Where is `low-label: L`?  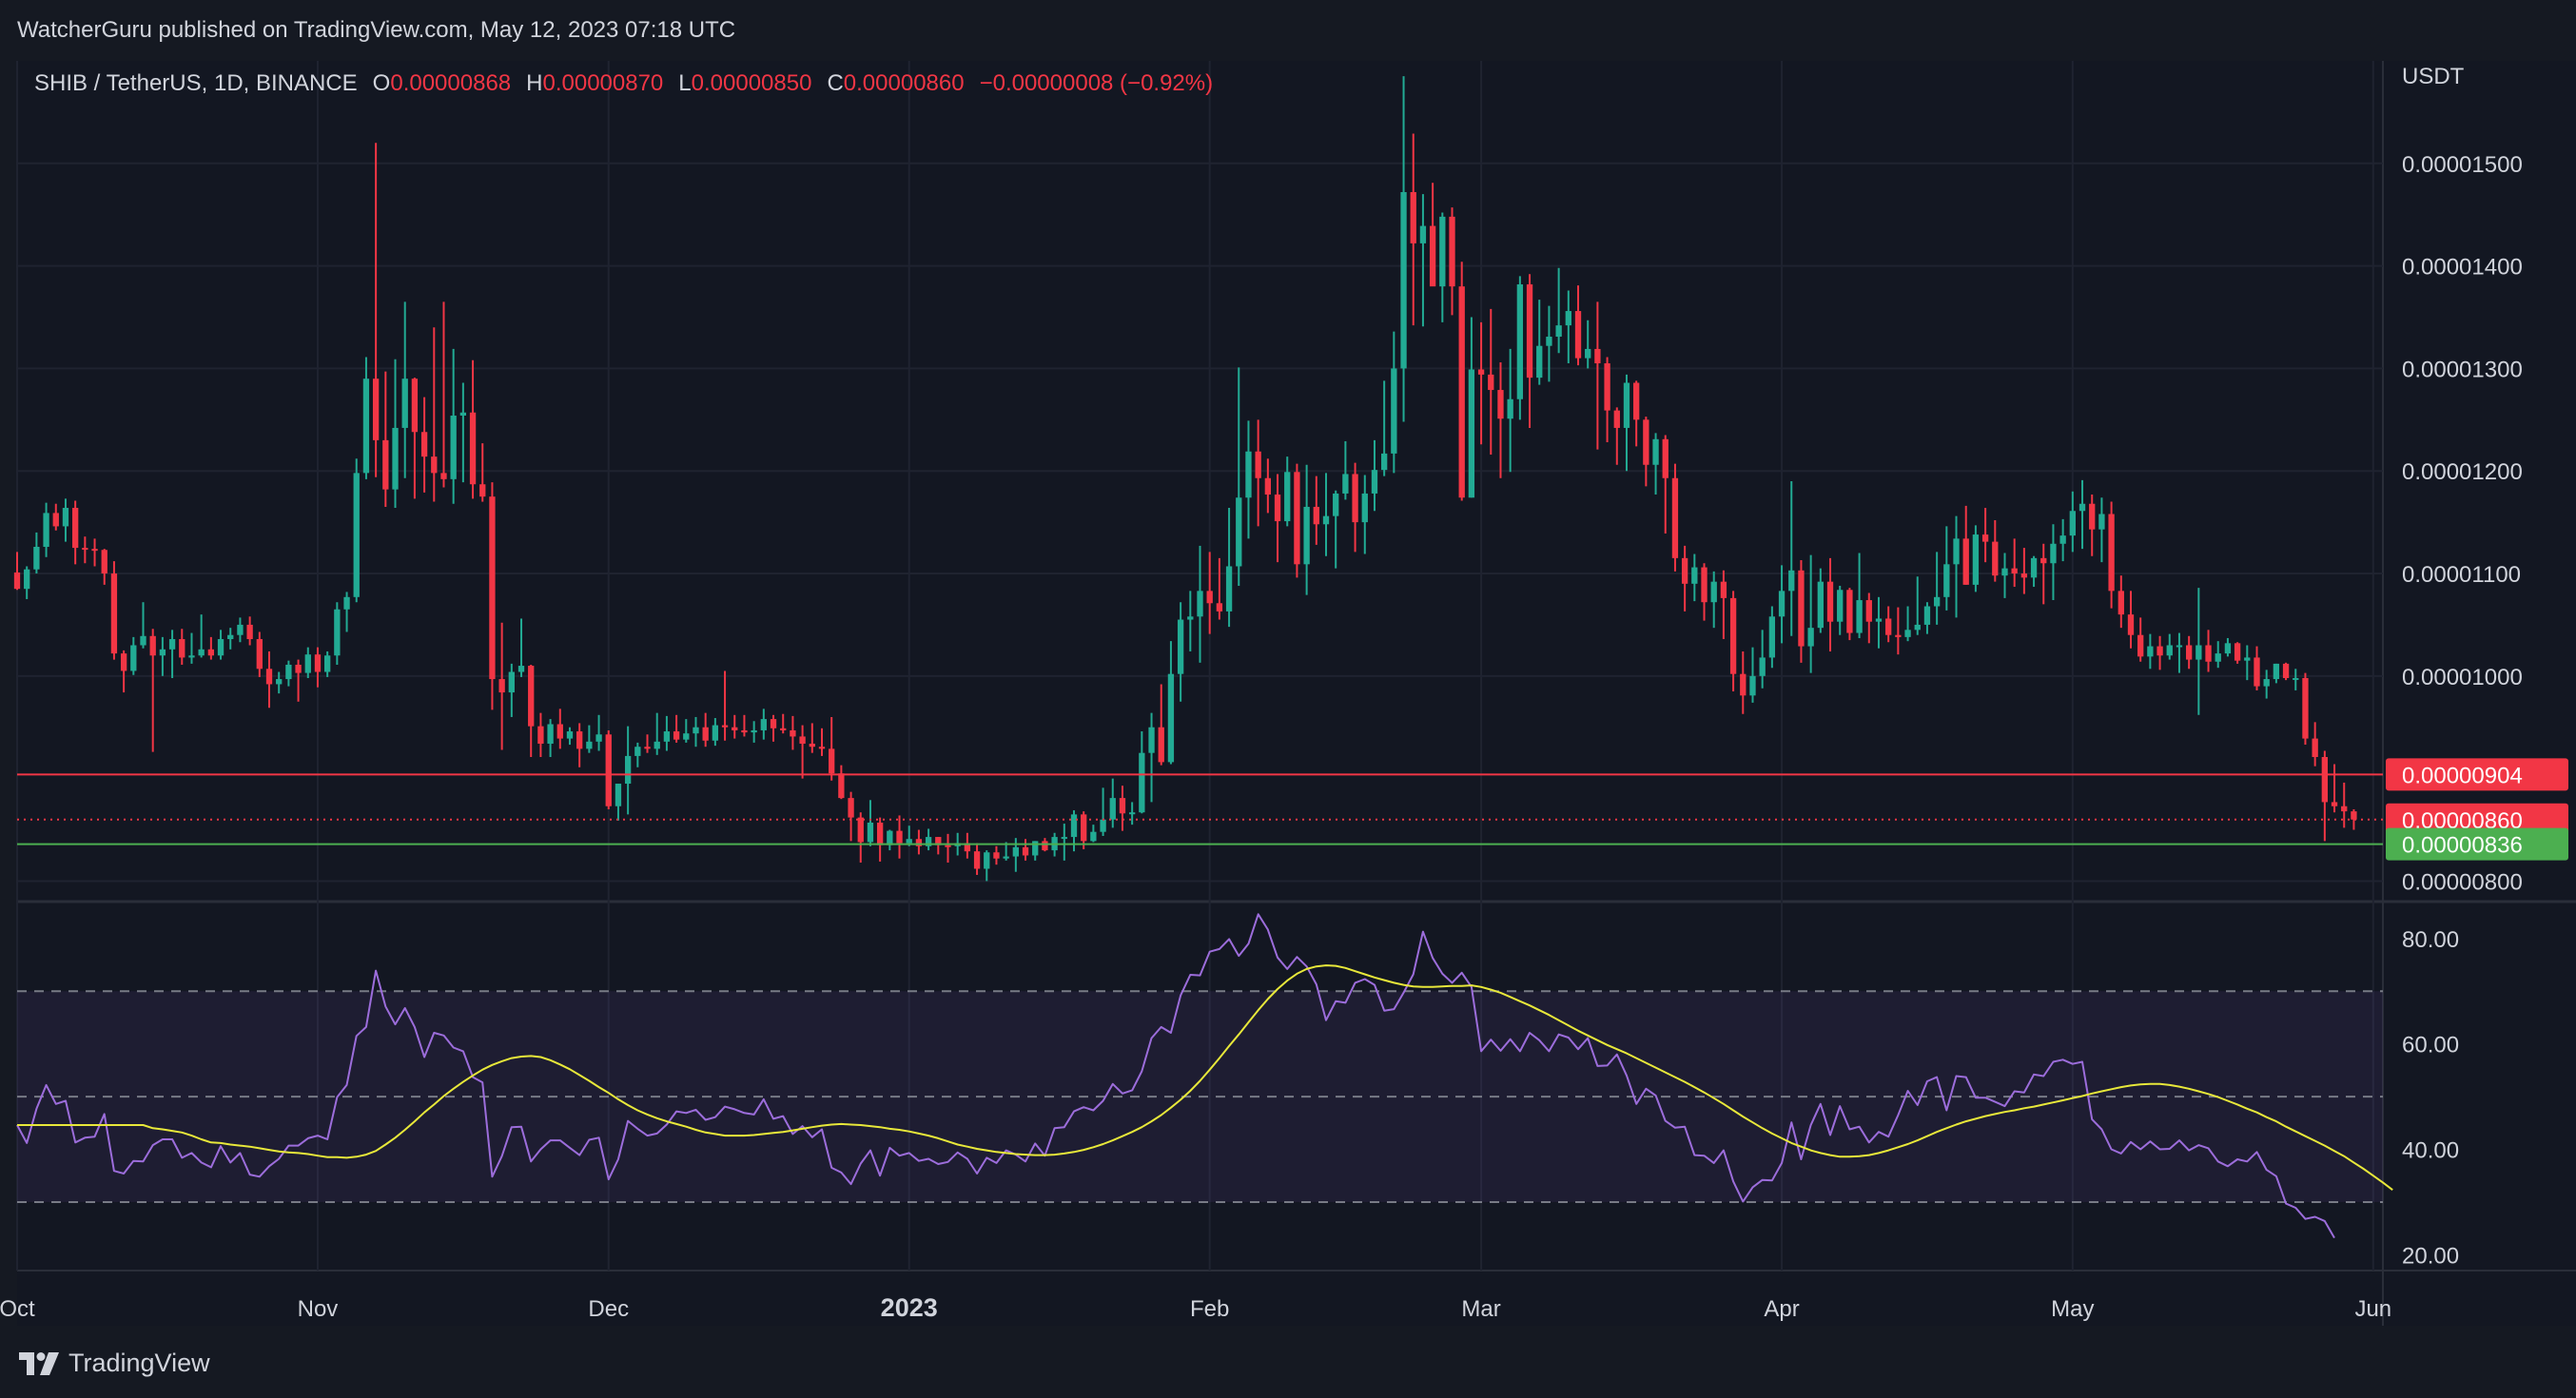 low-label: L is located at coordinates (685, 83).